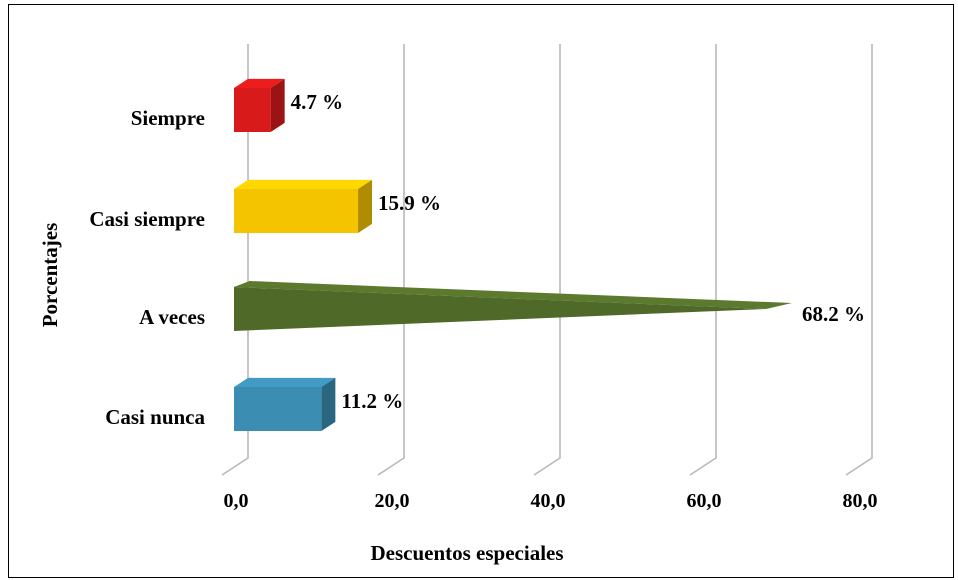 The height and width of the screenshot is (580, 958). Describe the element at coordinates (704, 501) in the screenshot. I see `x-tick-label: 60,0` at that location.